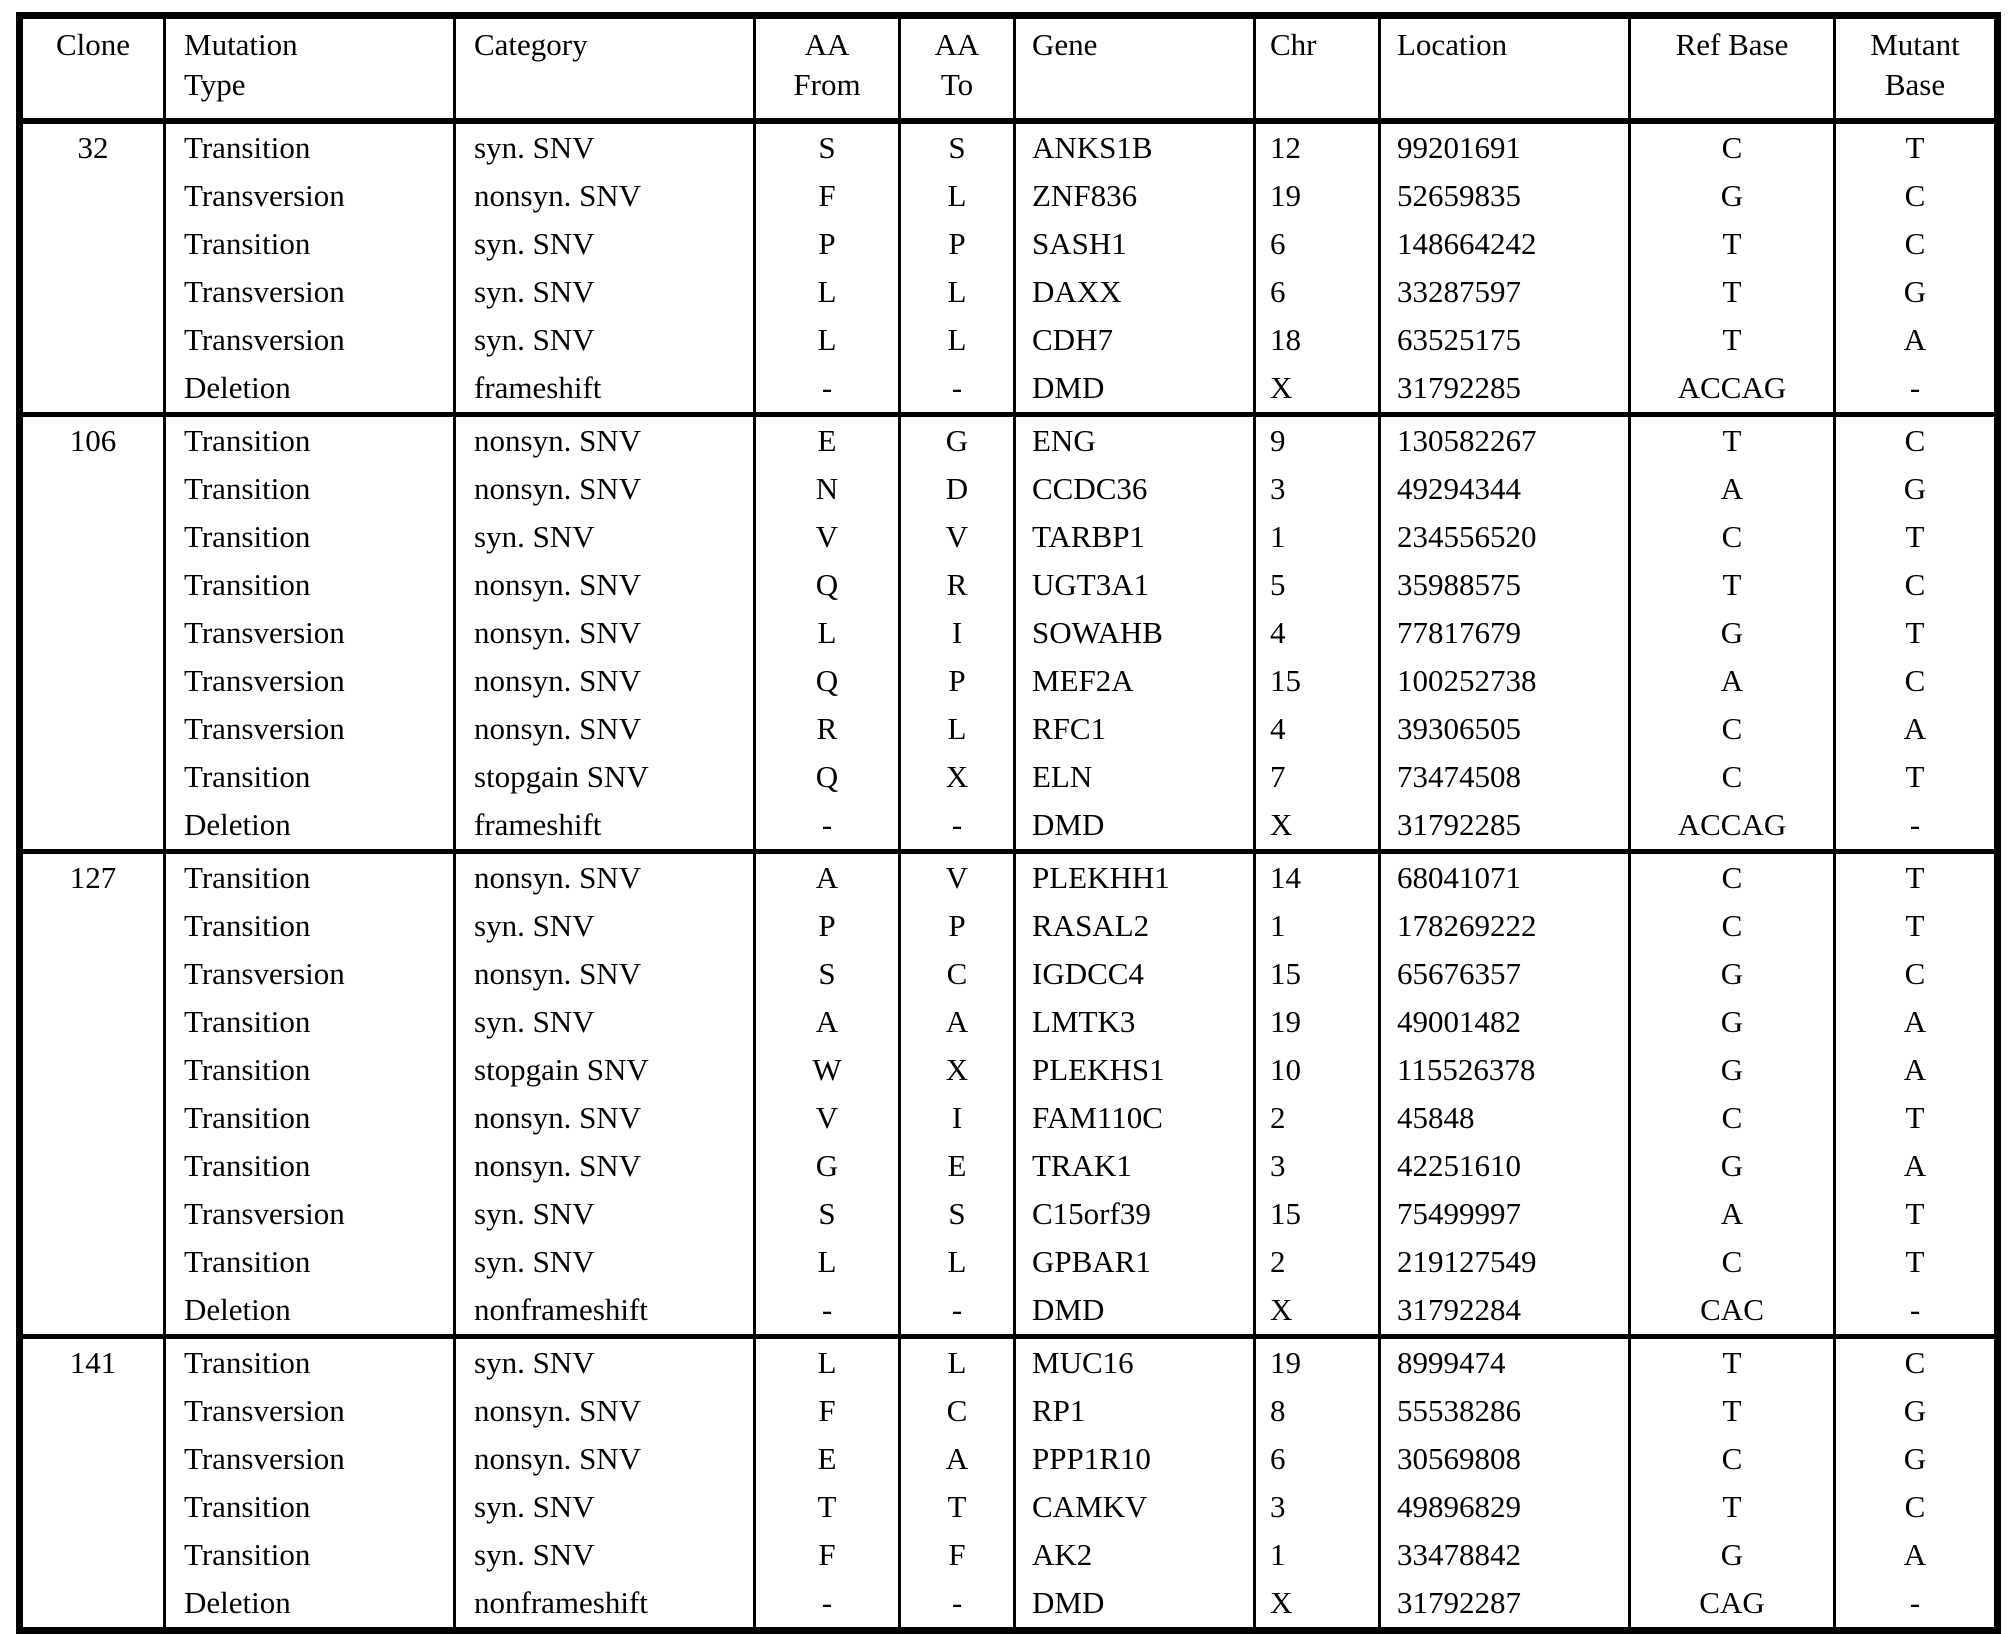 The width and height of the screenshot is (2011, 1634). Describe the element at coordinates (957, 633) in the screenshot. I see `aa-to-cell: I` at that location.